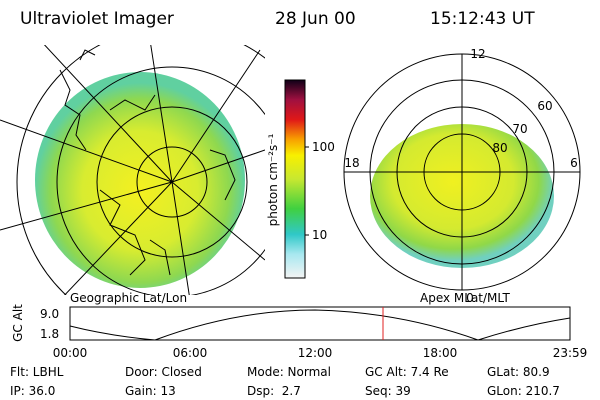 Image resolution: width=600 pixels, height=400 pixels. Describe the element at coordinates (150, 391) in the screenshot. I see `info-field: Gain: 13` at that location.